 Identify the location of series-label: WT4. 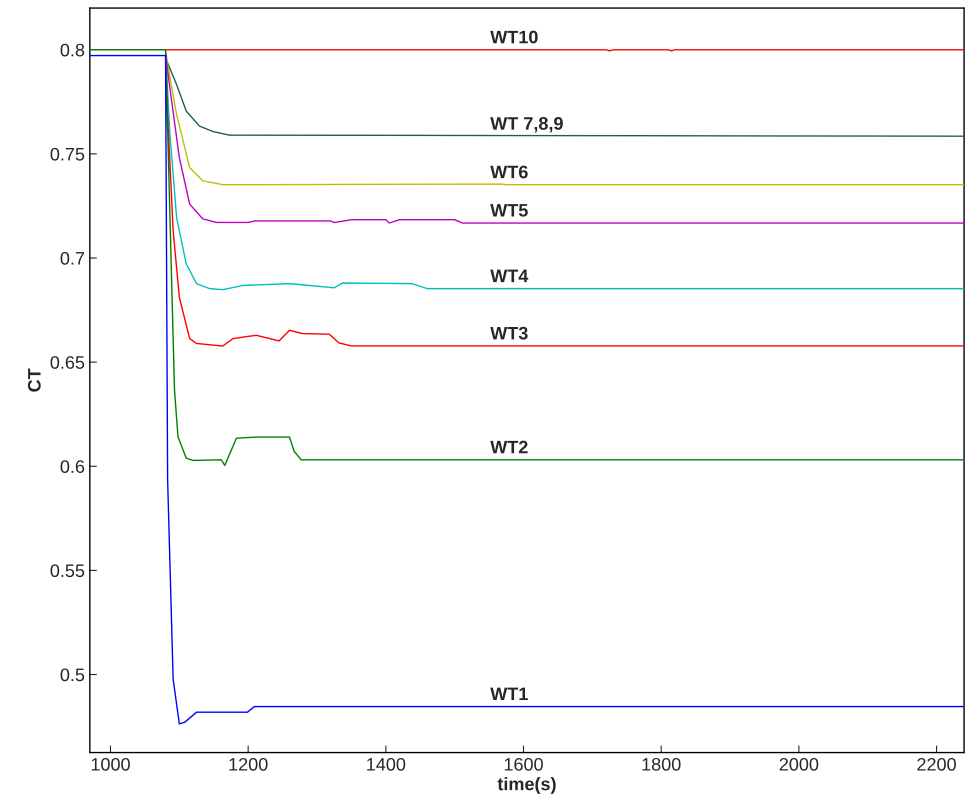
(509, 276).